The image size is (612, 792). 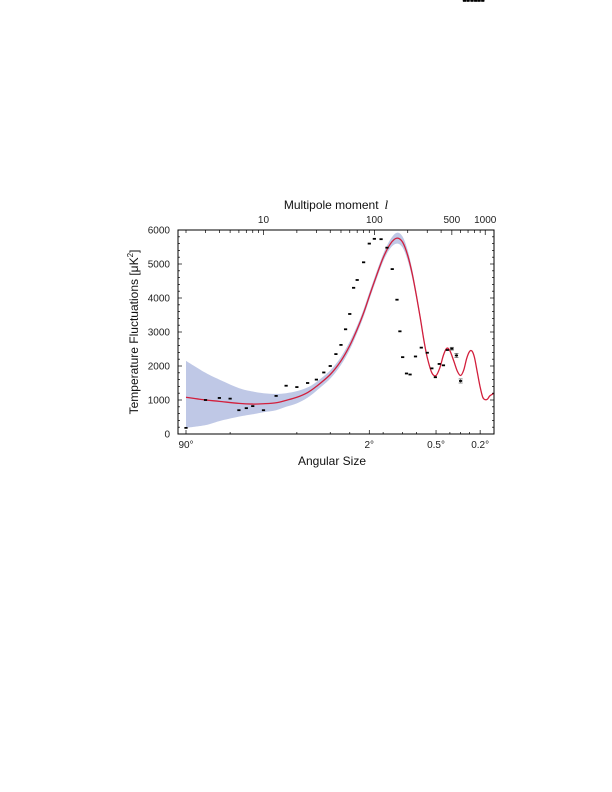 I want to click on bottom-tick-label: 2°, so click(x=370, y=445).